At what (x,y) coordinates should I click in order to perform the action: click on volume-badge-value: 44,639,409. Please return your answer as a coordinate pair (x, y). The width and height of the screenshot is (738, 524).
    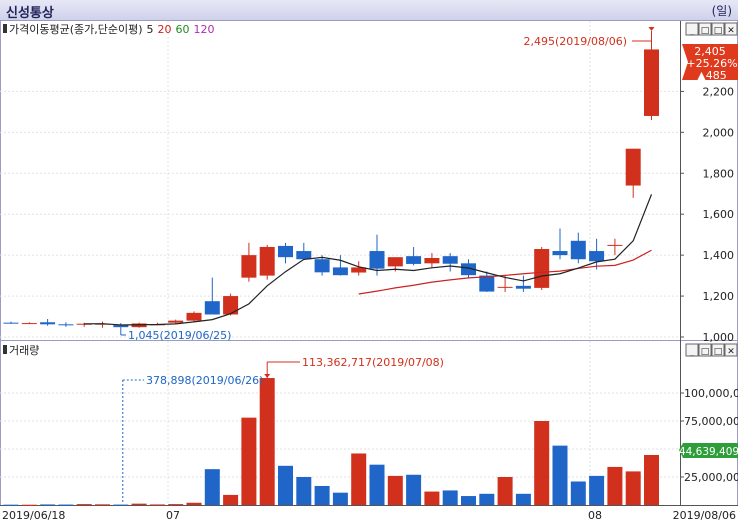
    Looking at the image, I should click on (708, 452).